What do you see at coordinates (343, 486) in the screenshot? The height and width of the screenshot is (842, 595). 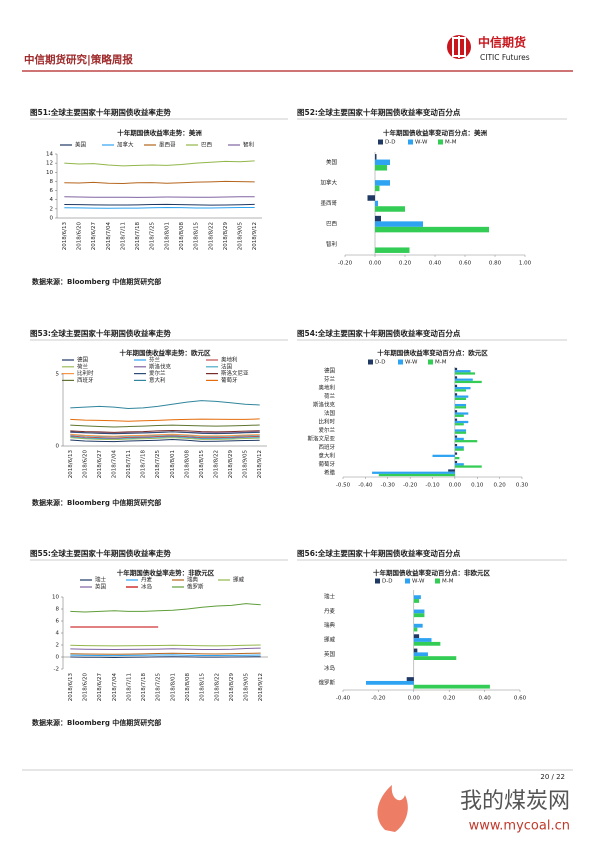 I see `x-tick-label: -0.50` at bounding box center [343, 486].